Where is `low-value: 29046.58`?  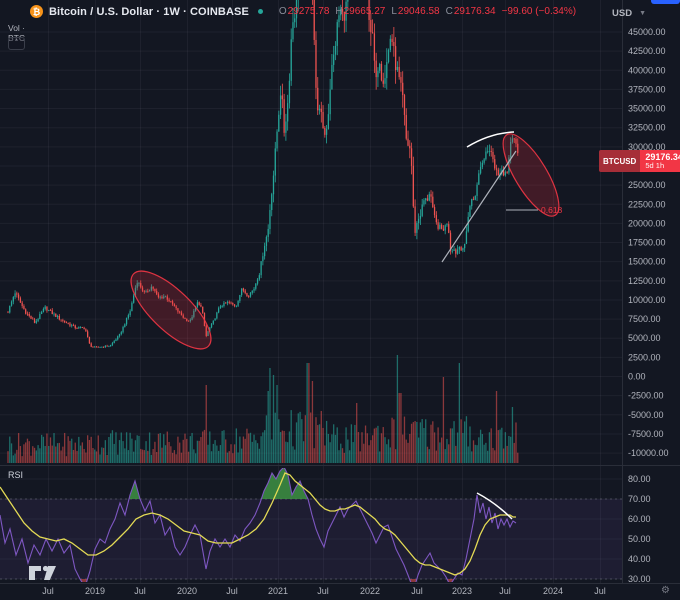
low-value: 29046.58 is located at coordinates (418, 11).